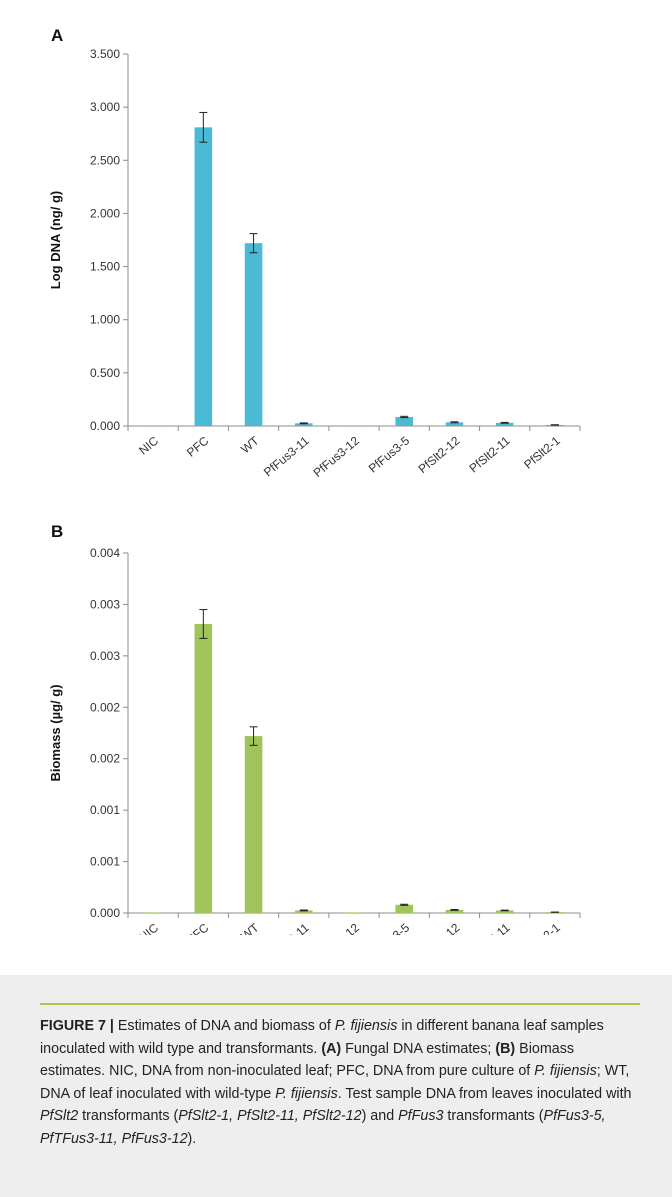 Image resolution: width=672 pixels, height=1197 pixels. I want to click on y-axis-title: Biomass (µg/ g), so click(55, 732).